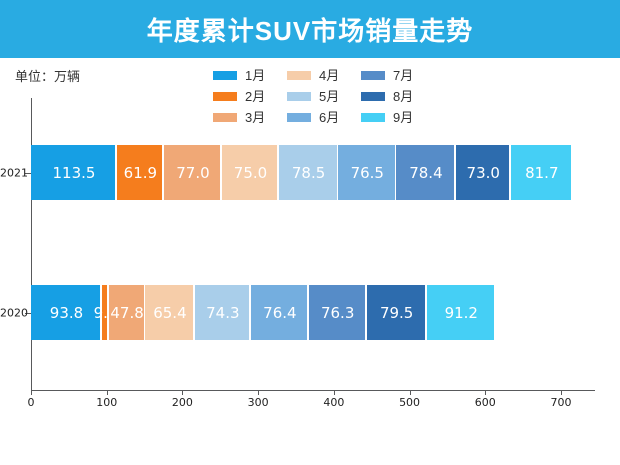  I want to click on legend-item-label: 1月, so click(255, 75).